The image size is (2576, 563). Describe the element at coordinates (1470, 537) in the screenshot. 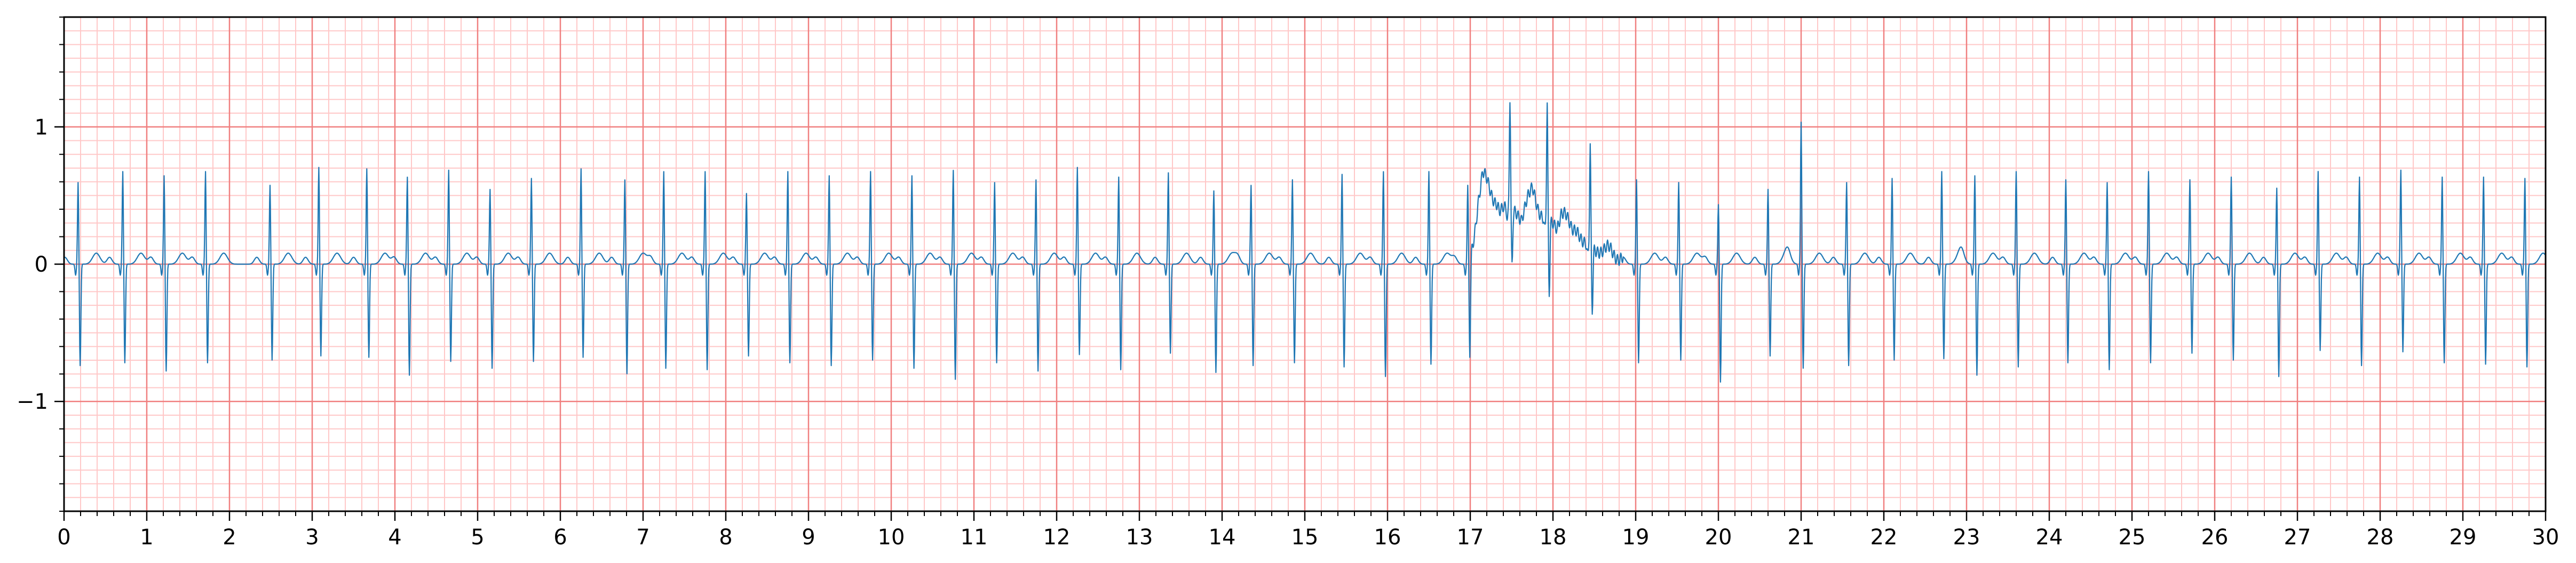

I see `x-tick-label: 17` at that location.